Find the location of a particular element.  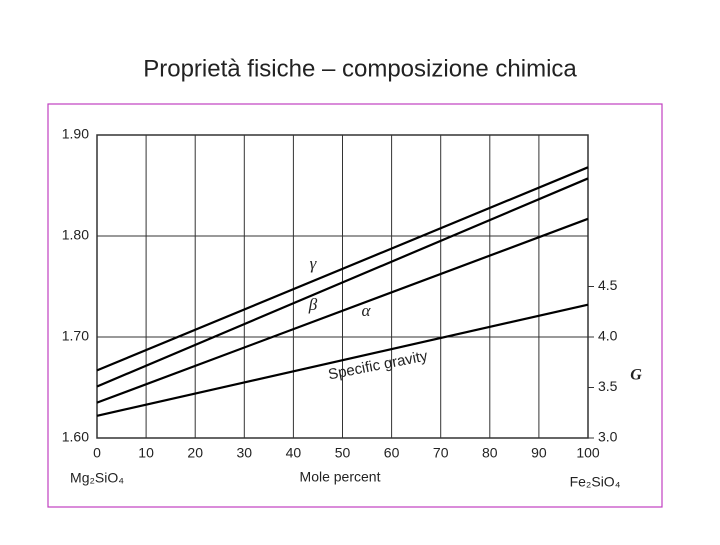

series-label: β is located at coordinates (313, 304).